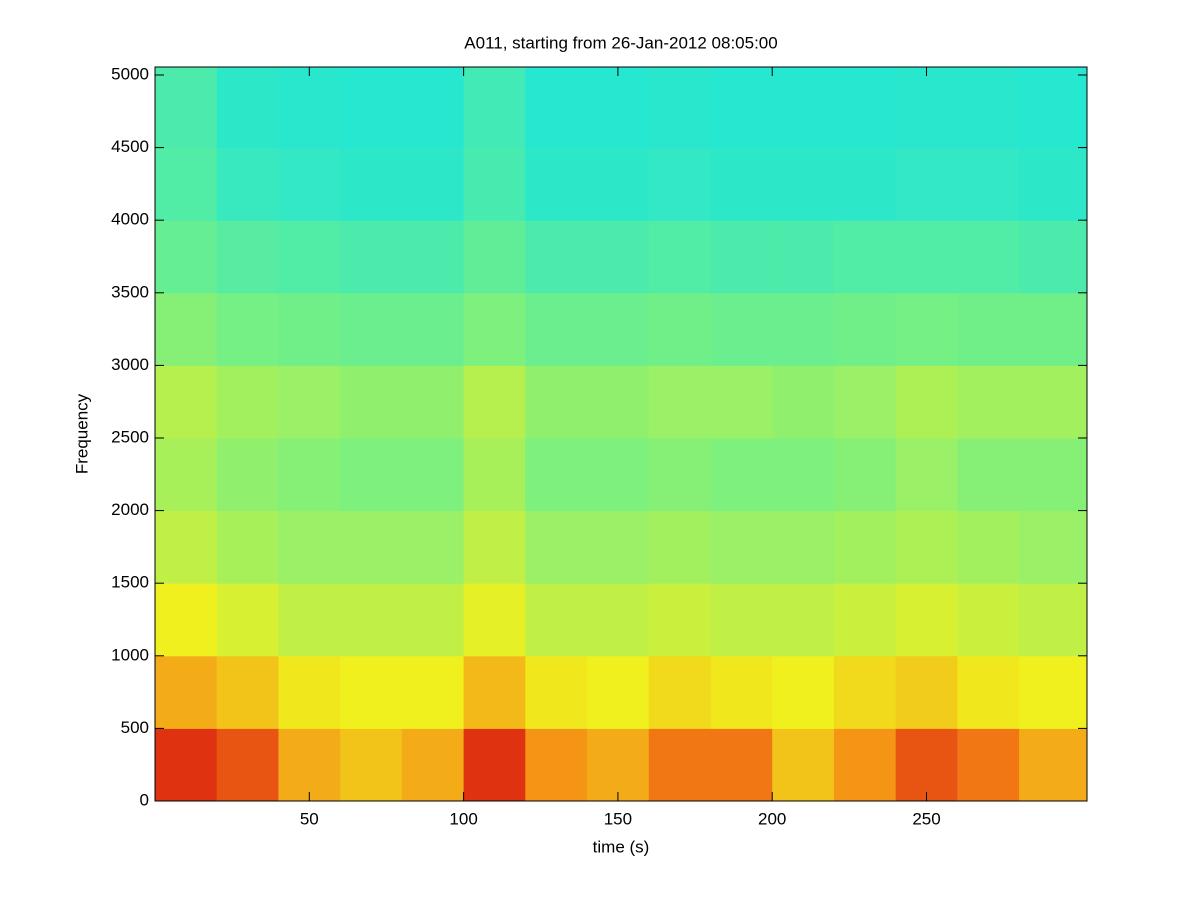 The height and width of the screenshot is (900, 1200). Describe the element at coordinates (926, 818) in the screenshot. I see `x-tick-label: 250` at that location.